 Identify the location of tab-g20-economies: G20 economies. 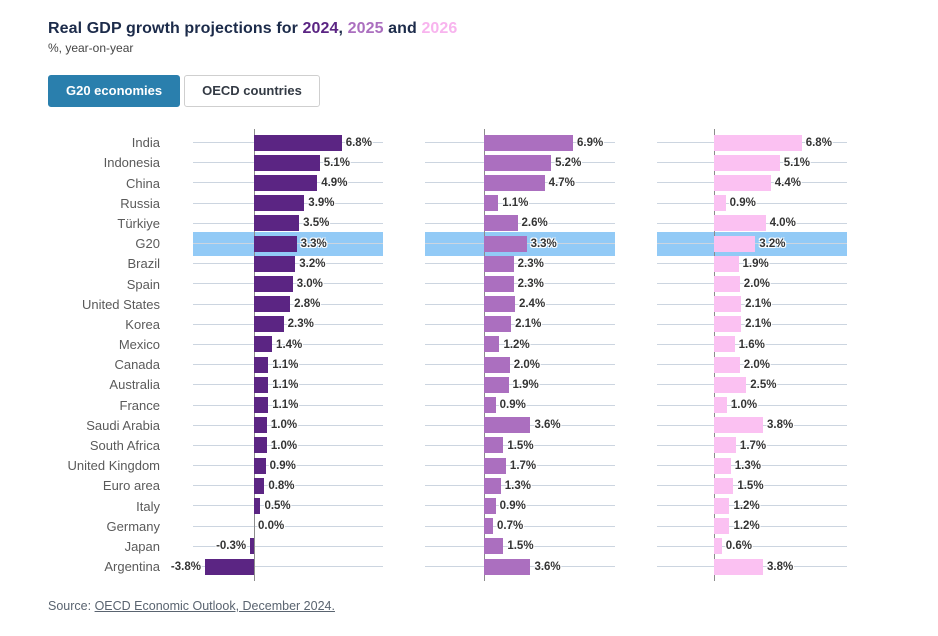
(114, 91).